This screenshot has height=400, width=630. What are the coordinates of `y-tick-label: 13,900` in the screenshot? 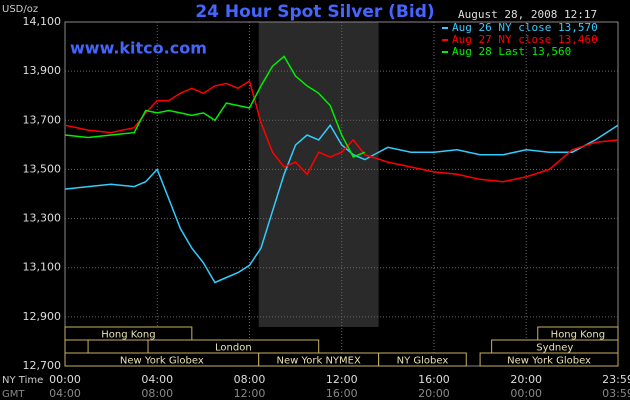 It's located at (42, 70).